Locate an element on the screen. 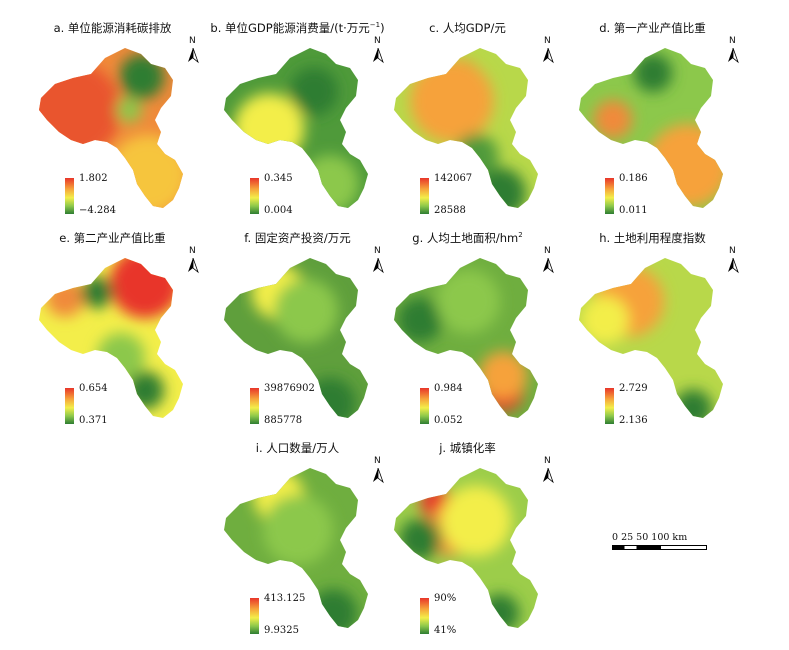 The image size is (789, 650). legend-max-label: 2.729 is located at coordinates (633, 388).